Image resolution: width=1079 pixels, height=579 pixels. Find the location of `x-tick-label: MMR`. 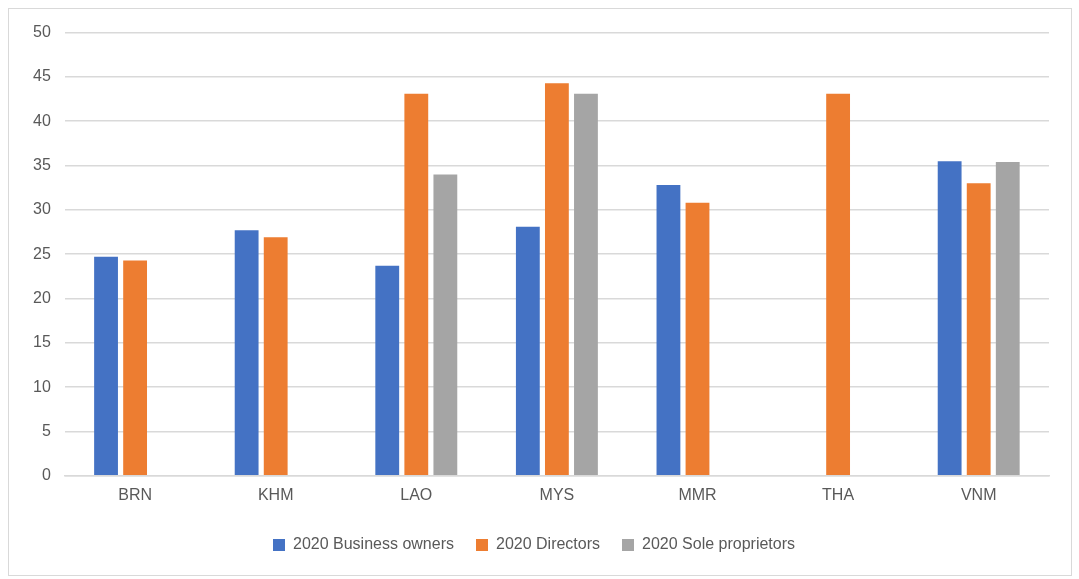

x-tick-label: MMR is located at coordinates (697, 494).